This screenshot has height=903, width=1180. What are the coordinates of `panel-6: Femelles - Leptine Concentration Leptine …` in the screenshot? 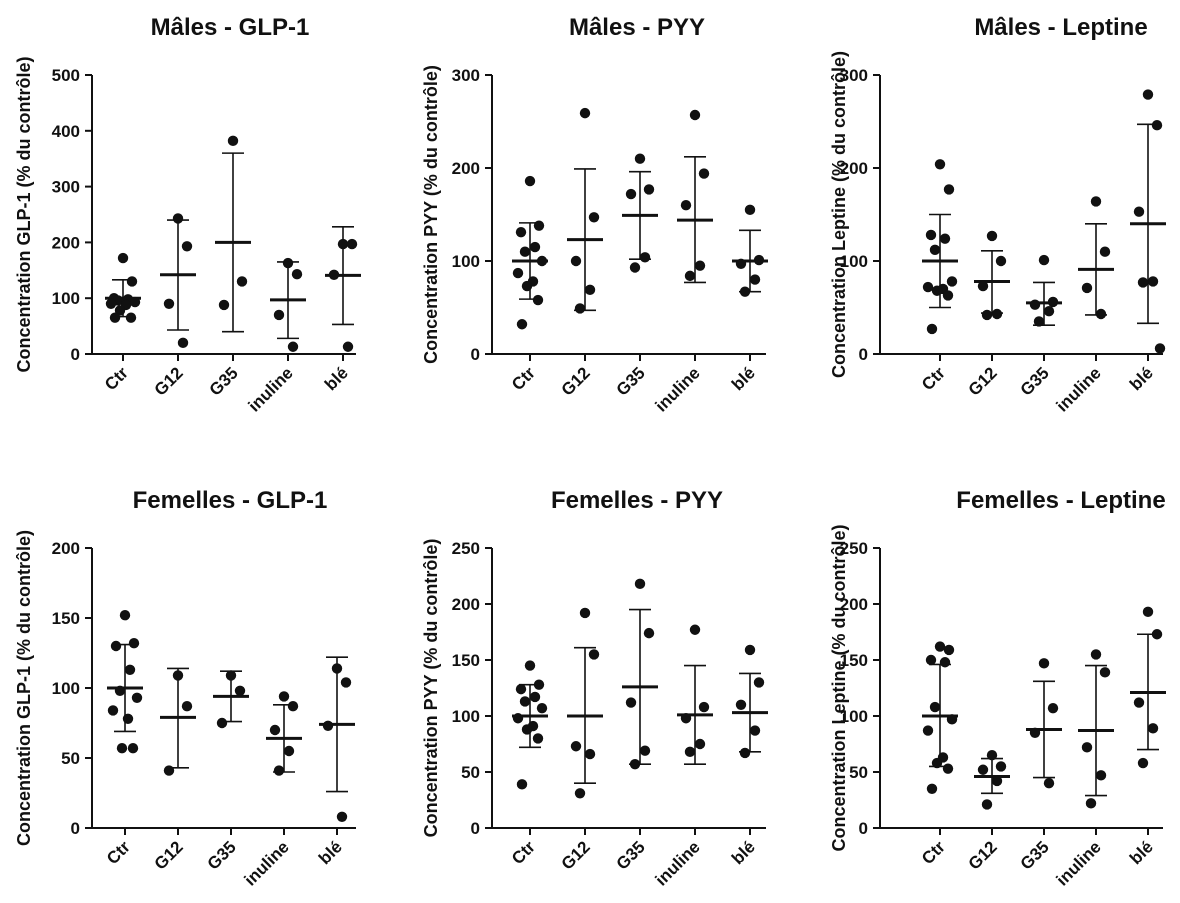 It's located at (997, 688).